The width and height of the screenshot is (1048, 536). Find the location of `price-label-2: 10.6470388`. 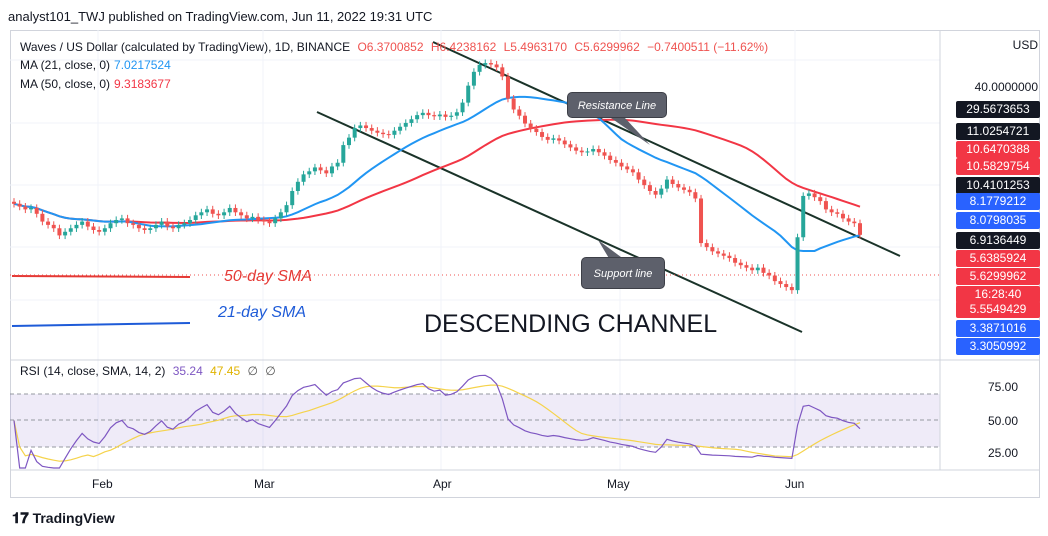

price-label-2: 10.6470388 is located at coordinates (998, 149).